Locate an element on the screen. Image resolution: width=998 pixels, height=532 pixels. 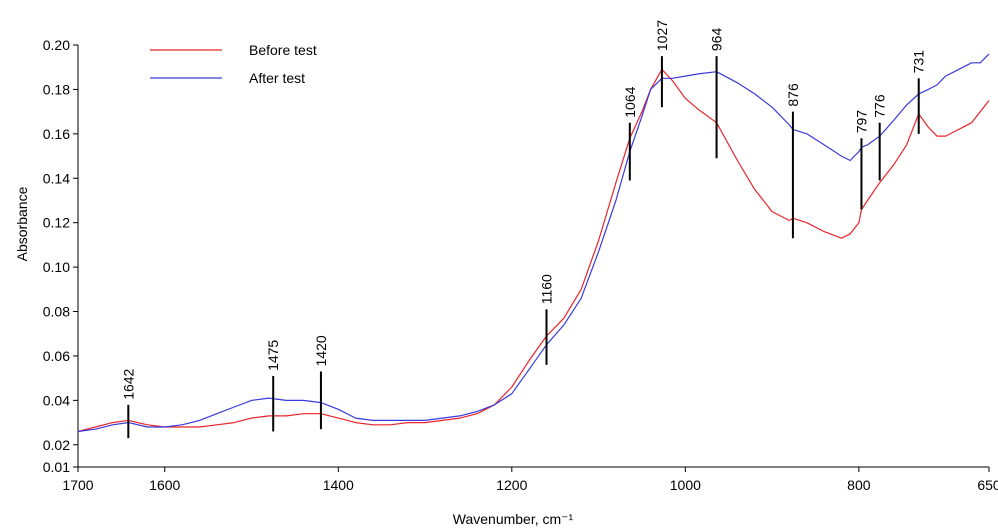
x-tick-label: 650 is located at coordinates (987, 485).